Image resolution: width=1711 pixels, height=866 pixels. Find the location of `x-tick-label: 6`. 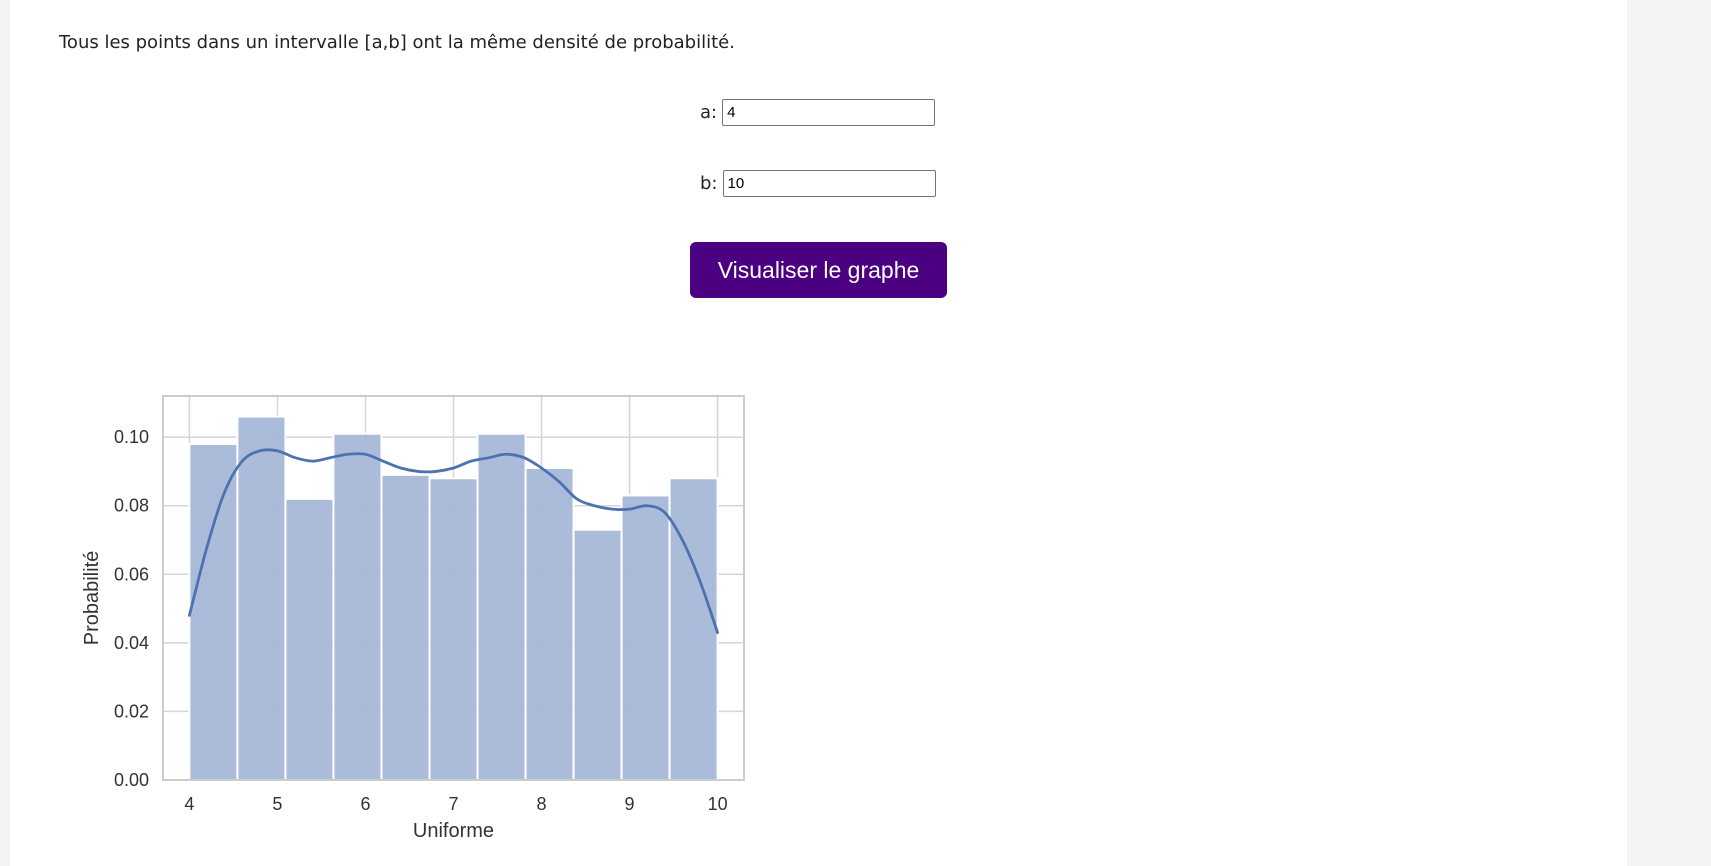

x-tick-label: 6 is located at coordinates (365, 804).